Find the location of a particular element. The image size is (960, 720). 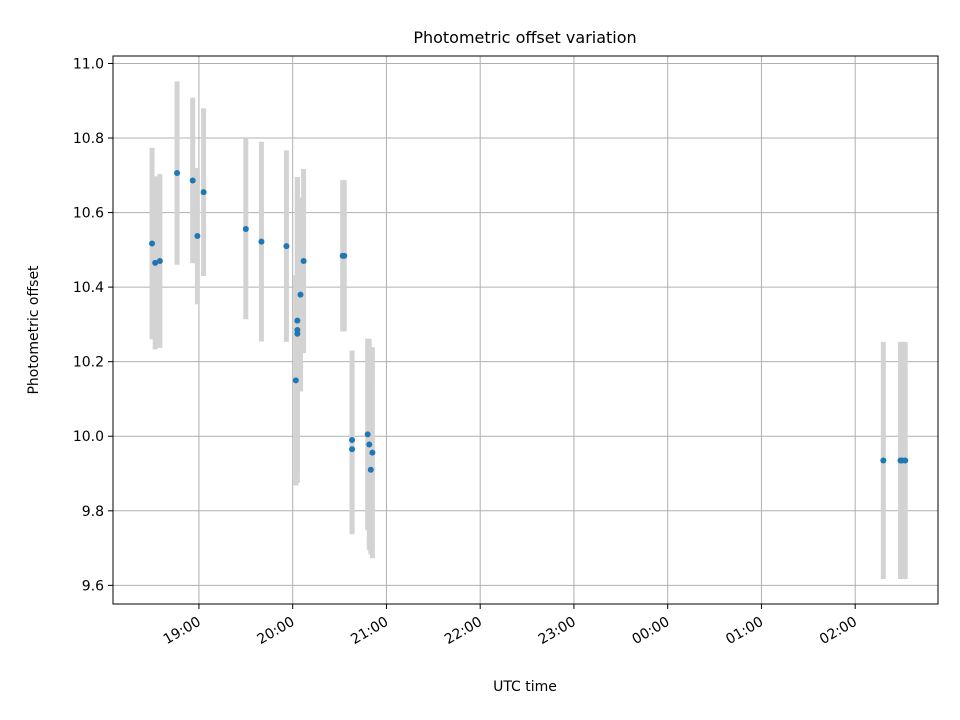

y-tick-label: 10.6 is located at coordinates (88, 214).